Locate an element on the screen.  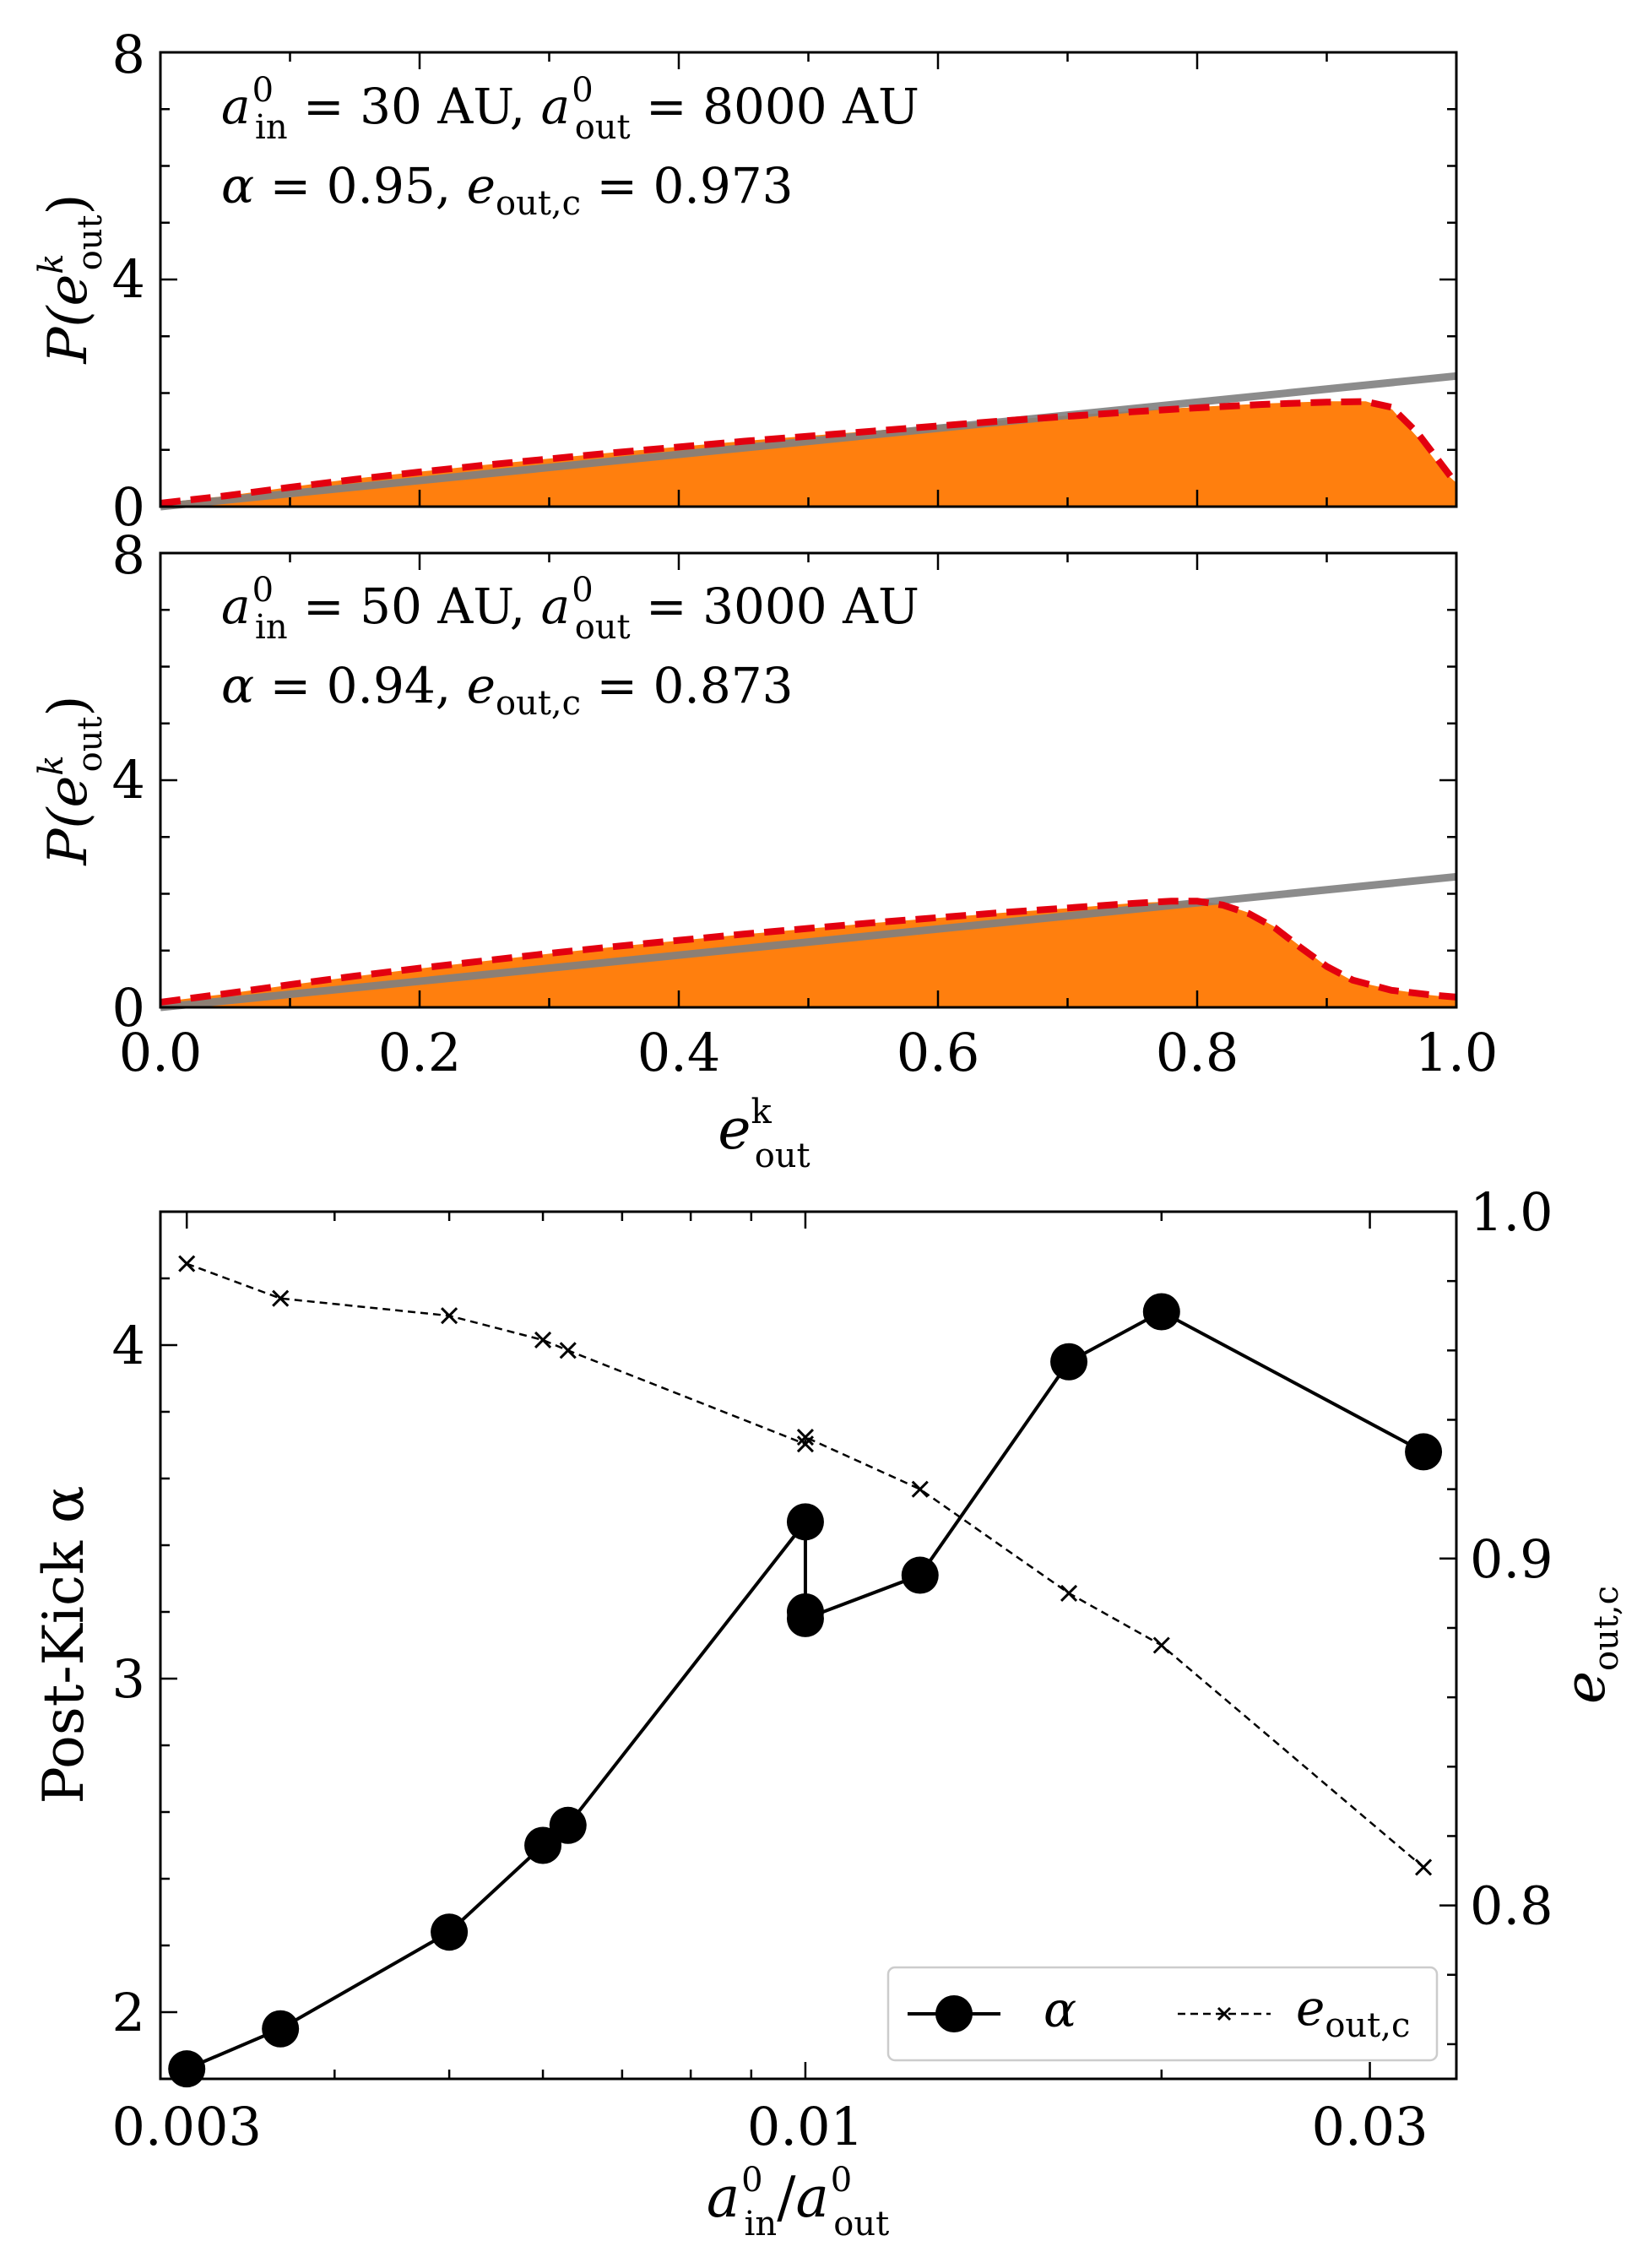
middle-plot-area is located at coordinates (808, 942).